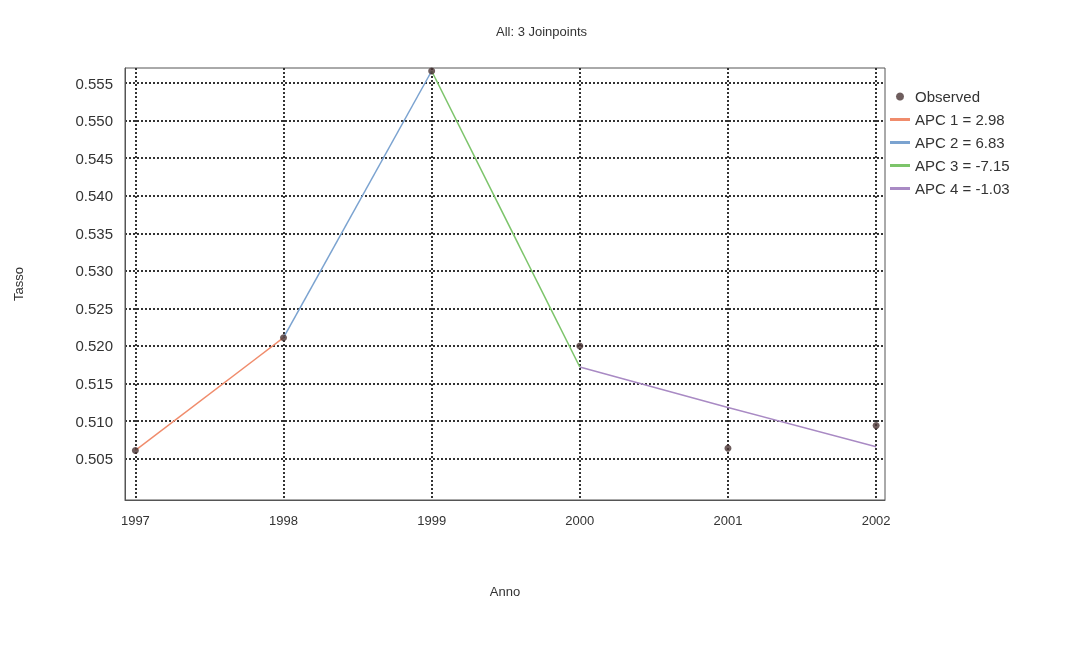  I want to click on legend-label: APC 3 = -7.15, so click(962, 165).